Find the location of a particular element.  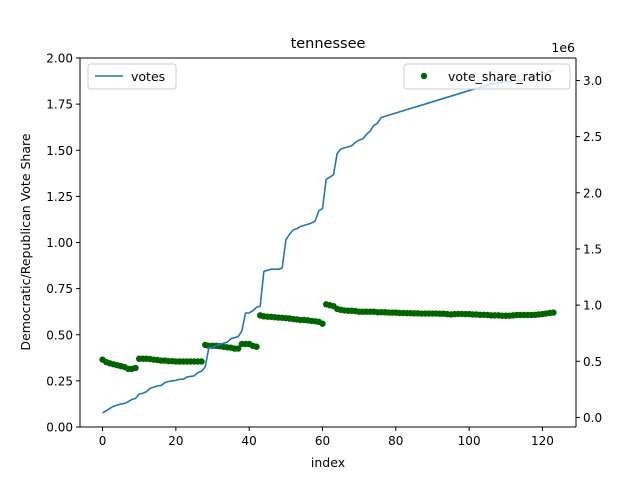

legend-votes: votes is located at coordinates (132, 76).